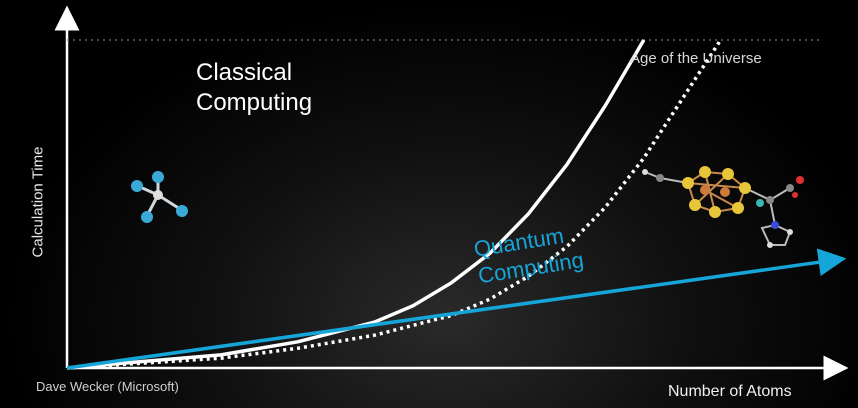  What do you see at coordinates (696, 58) in the screenshot?
I see `age-of-universe-label: Age of the Universe` at bounding box center [696, 58].